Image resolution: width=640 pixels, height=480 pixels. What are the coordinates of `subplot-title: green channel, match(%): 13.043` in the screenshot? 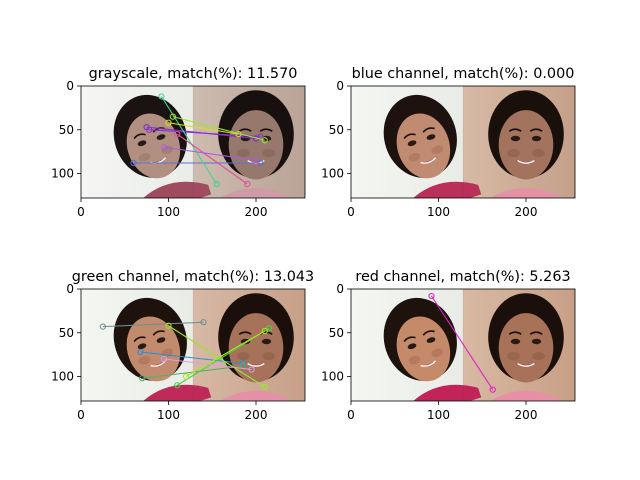 It's located at (193, 277).